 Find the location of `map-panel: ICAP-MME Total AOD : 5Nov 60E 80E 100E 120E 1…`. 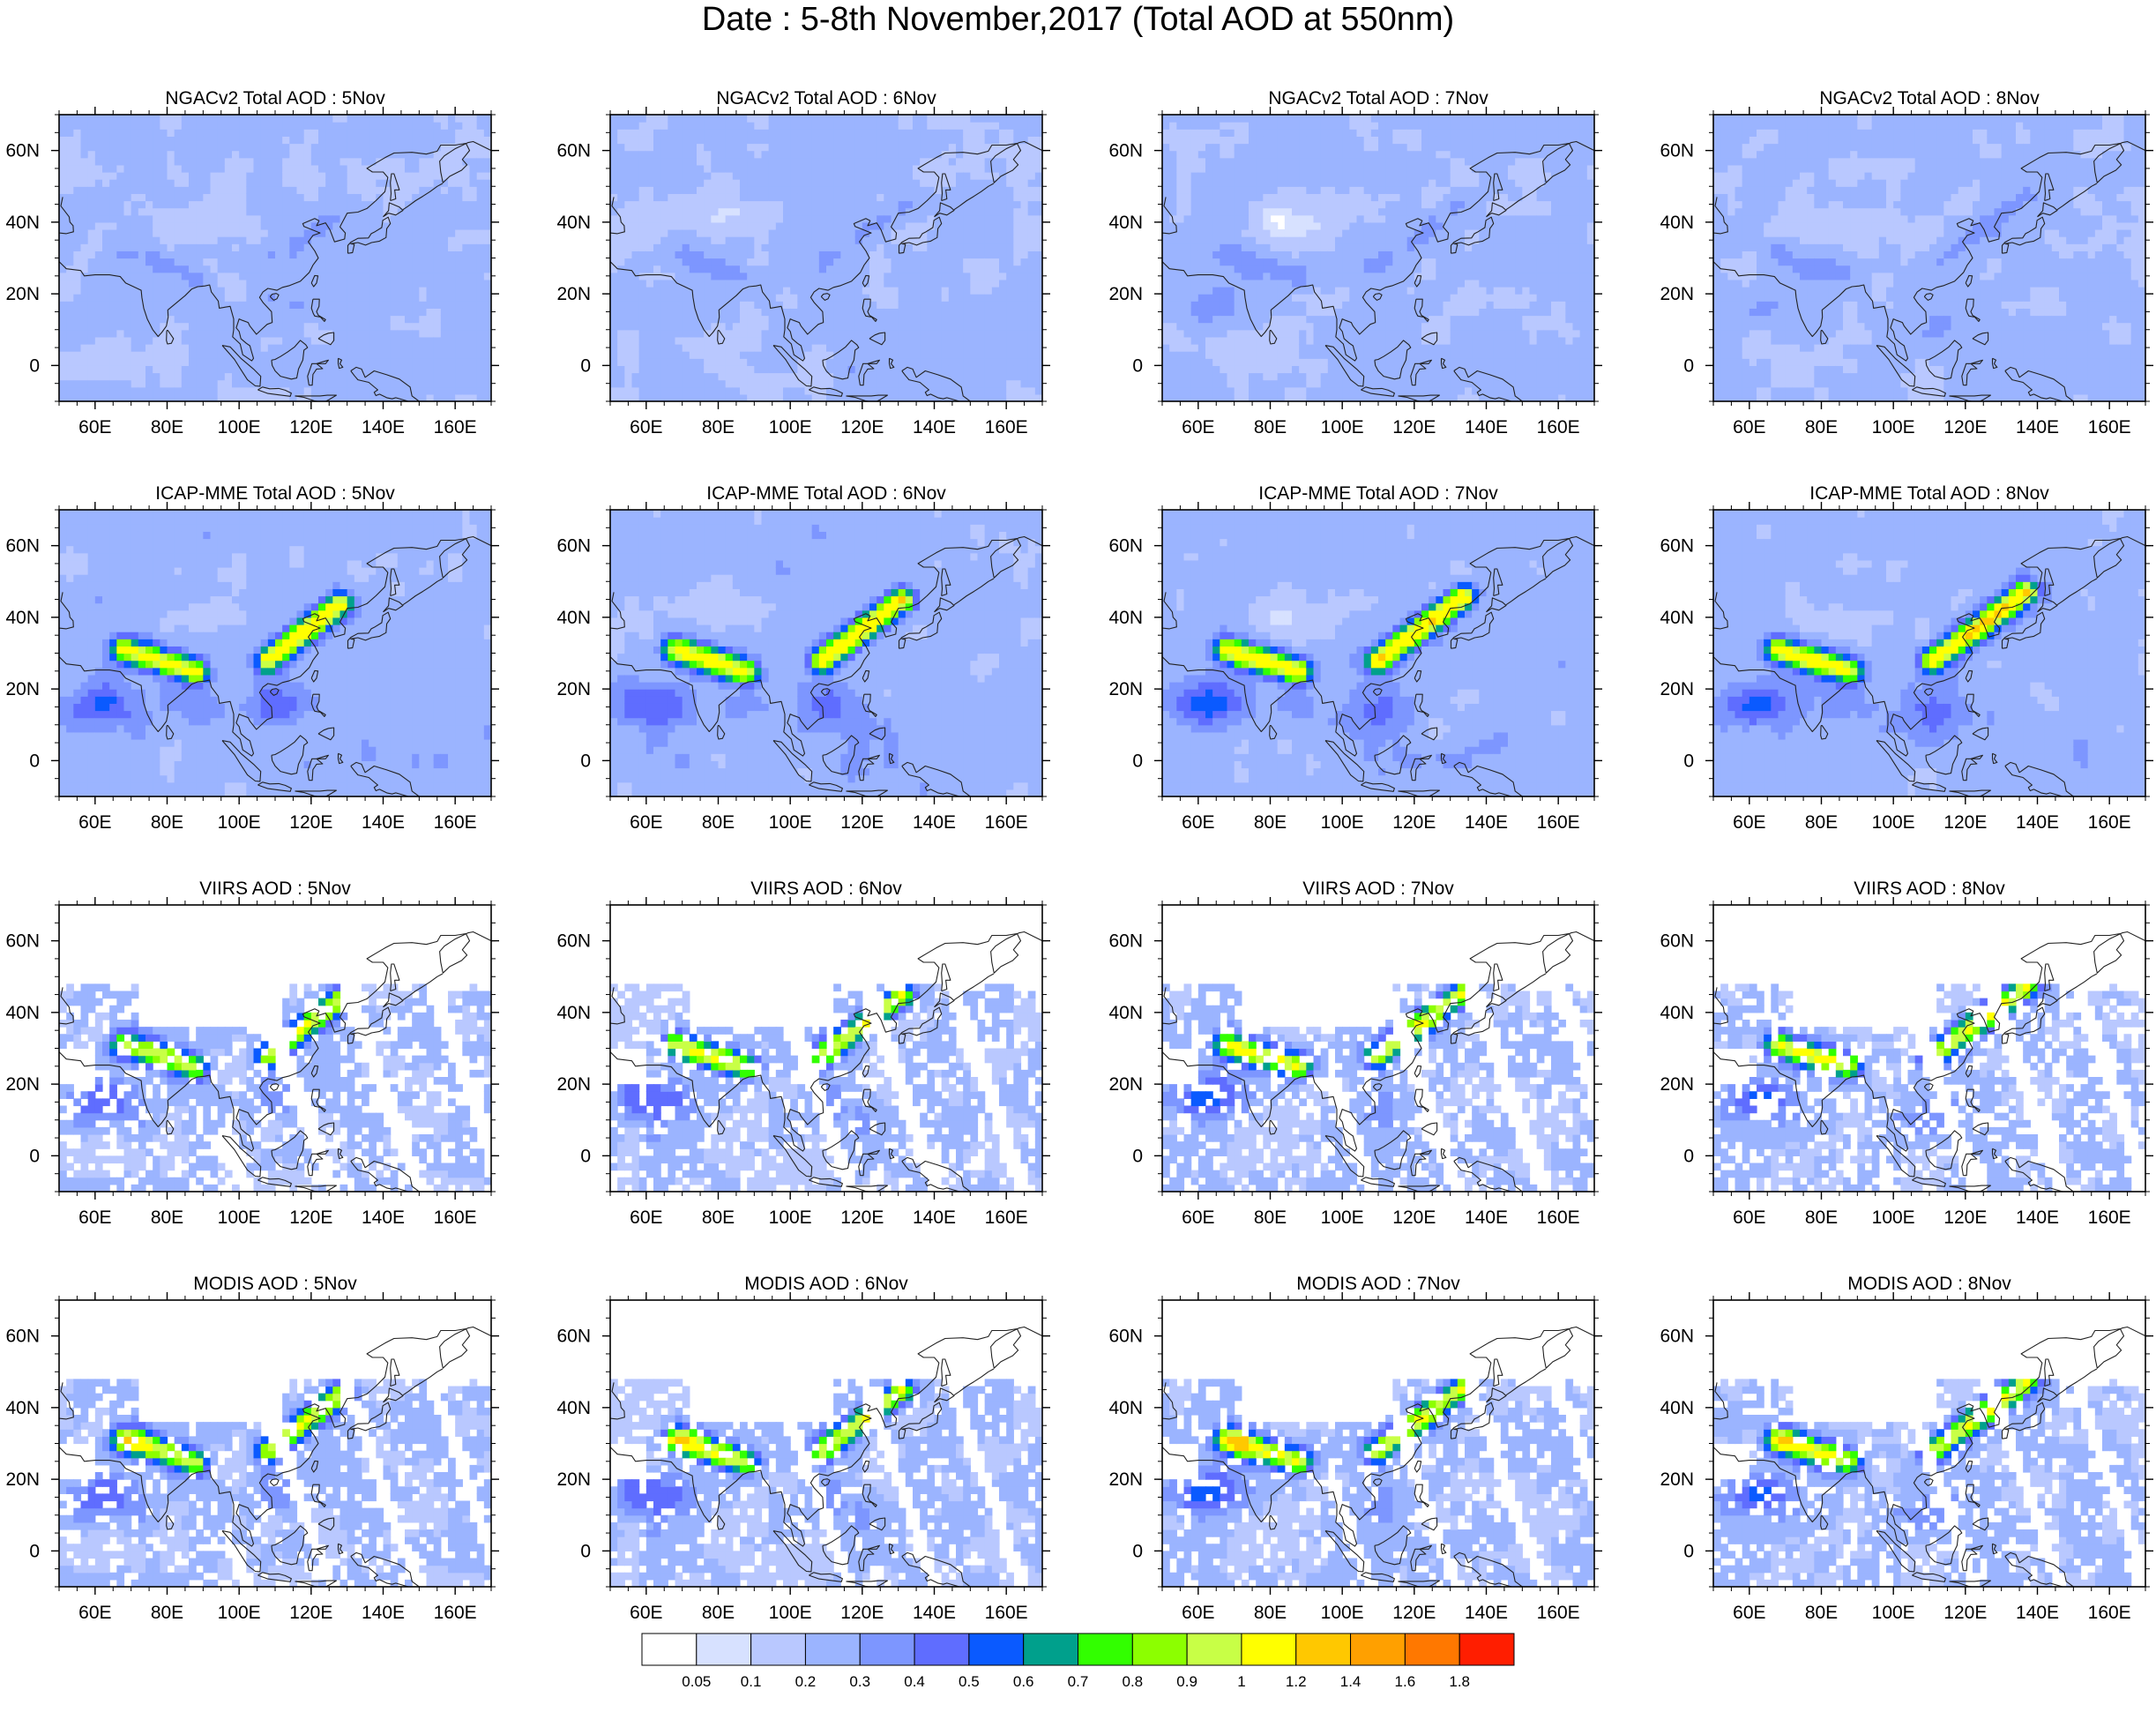

map-panel: ICAP-MME Total AOD : 5Nov 60E 80E 100E 120E 1… is located at coordinates (252, 658).